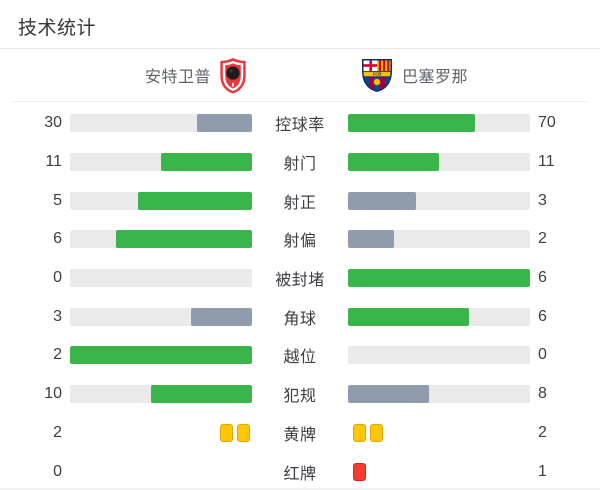  I want to click on stat-row-shots-off-target: 6 射偏 2, so click(300, 239).